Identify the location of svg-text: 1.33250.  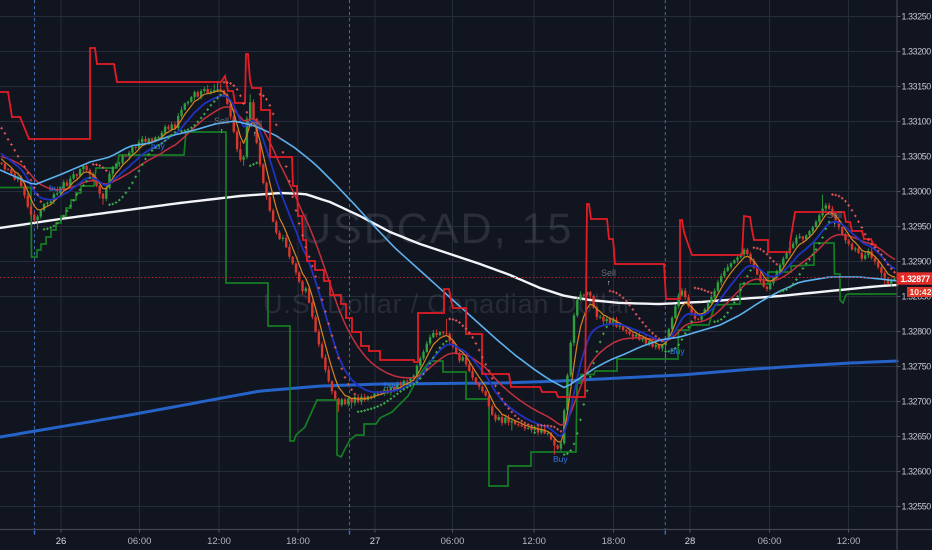
(917, 17).